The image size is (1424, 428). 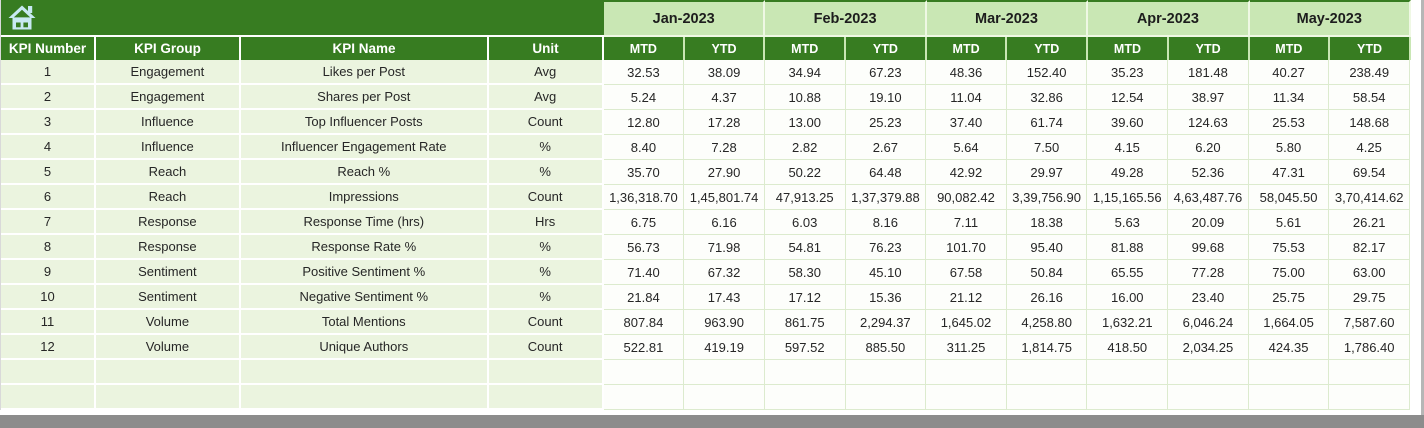 I want to click on cell-feb-2023-ytd: 64.48, so click(x=886, y=172).